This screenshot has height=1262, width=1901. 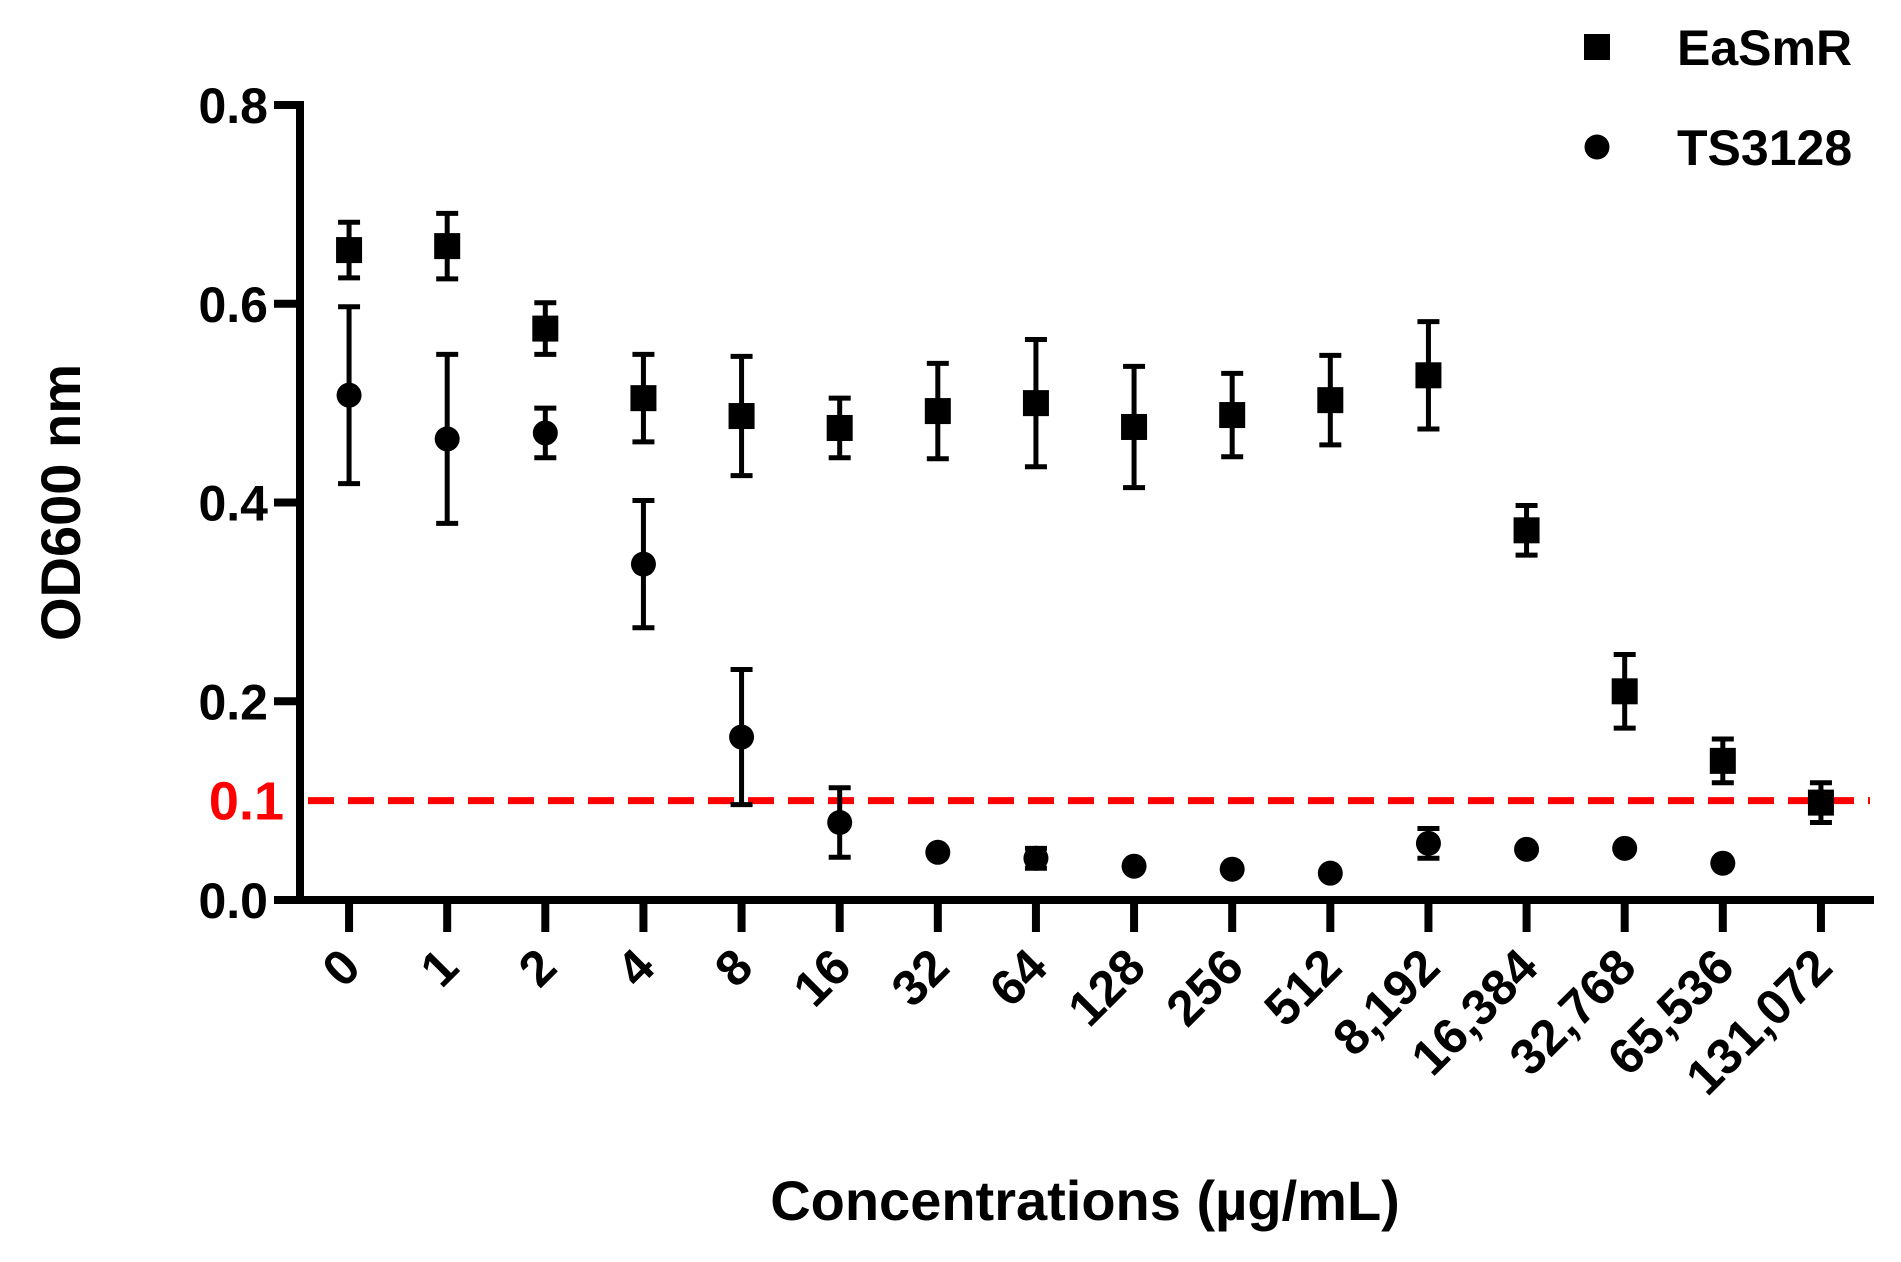 I want to click on x-tick-label: 64, so click(x=1018, y=977).